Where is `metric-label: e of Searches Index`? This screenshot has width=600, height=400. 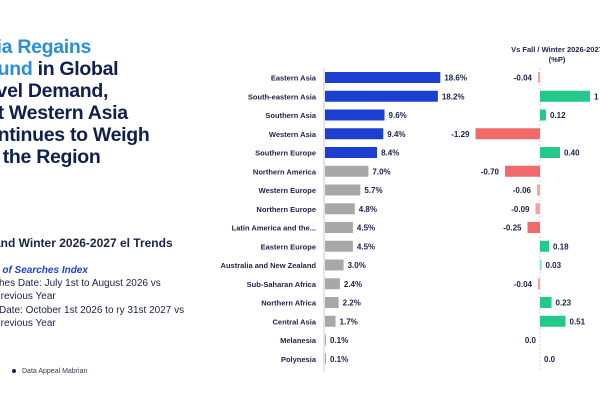 metric-label: e of Searches Index is located at coordinates (44, 270).